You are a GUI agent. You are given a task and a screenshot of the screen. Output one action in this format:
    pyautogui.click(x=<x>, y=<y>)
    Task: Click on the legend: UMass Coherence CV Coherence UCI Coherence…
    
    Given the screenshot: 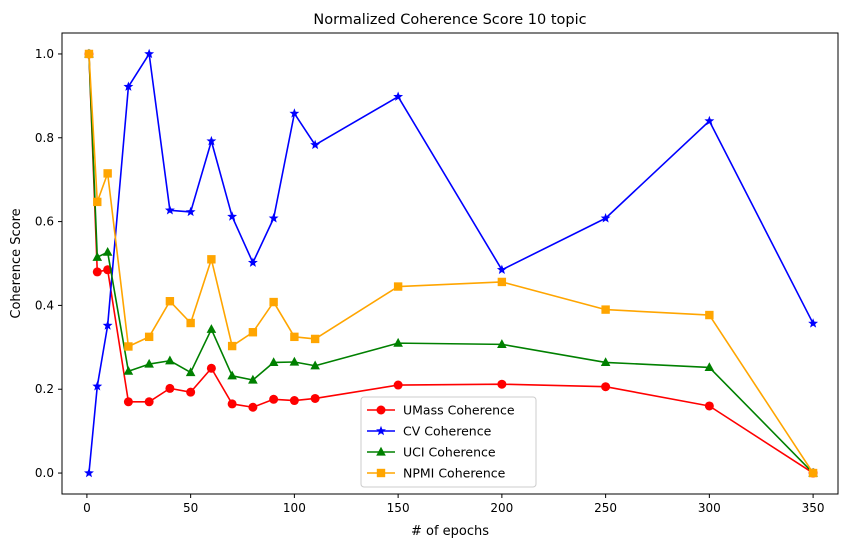 What is the action you would take?
    pyautogui.click(x=448, y=442)
    